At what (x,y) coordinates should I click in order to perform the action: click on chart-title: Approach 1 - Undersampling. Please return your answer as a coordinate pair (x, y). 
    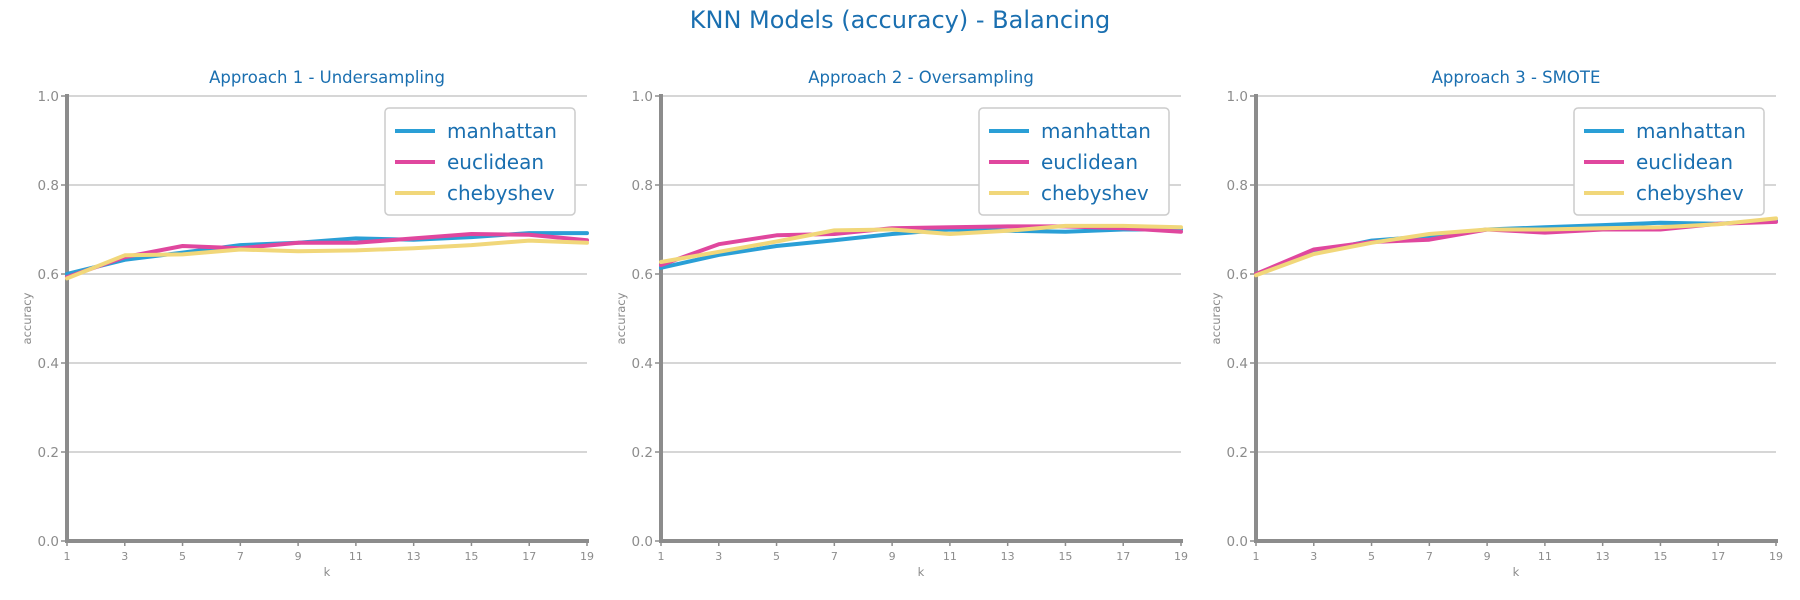
    Looking at the image, I should click on (327, 77).